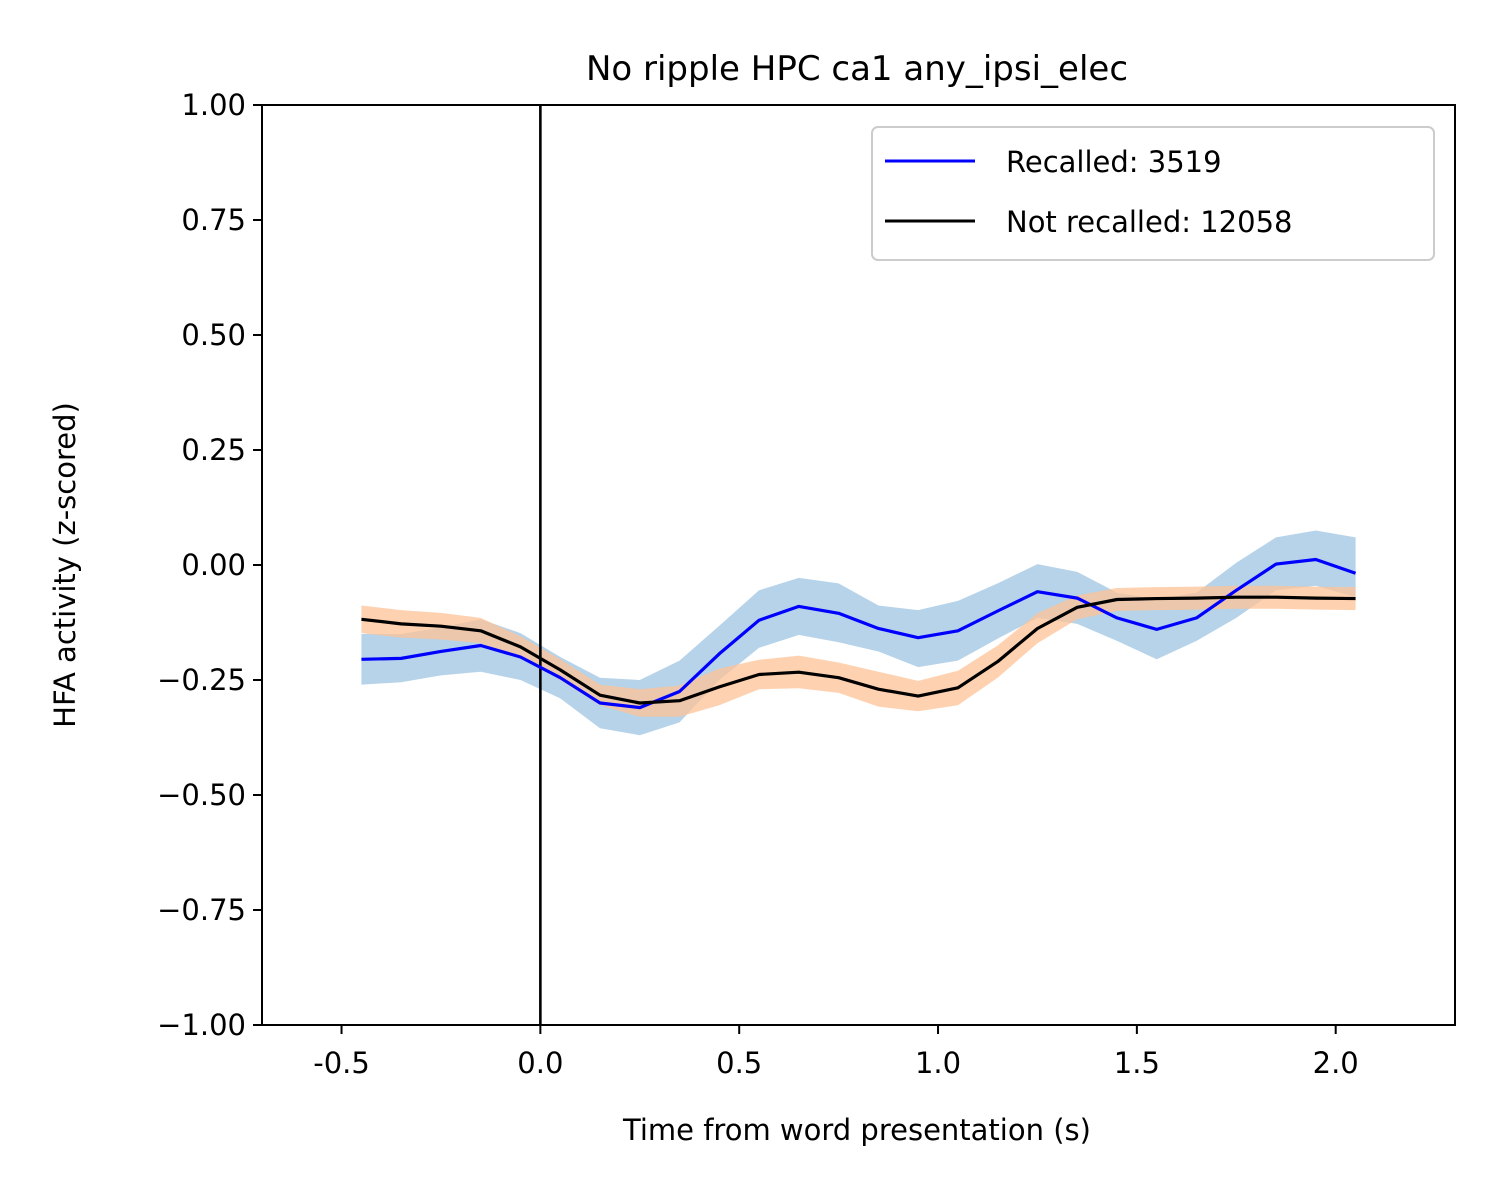  I want to click on confidence-bands, so click(858, 633).